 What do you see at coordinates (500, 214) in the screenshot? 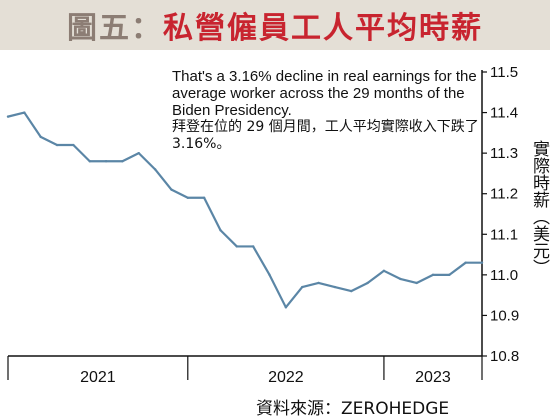
I see `y-axis-ticks: 11.5 11.4 11.3 11.2 11.1 11.0 10.9 10.8` at bounding box center [500, 214].